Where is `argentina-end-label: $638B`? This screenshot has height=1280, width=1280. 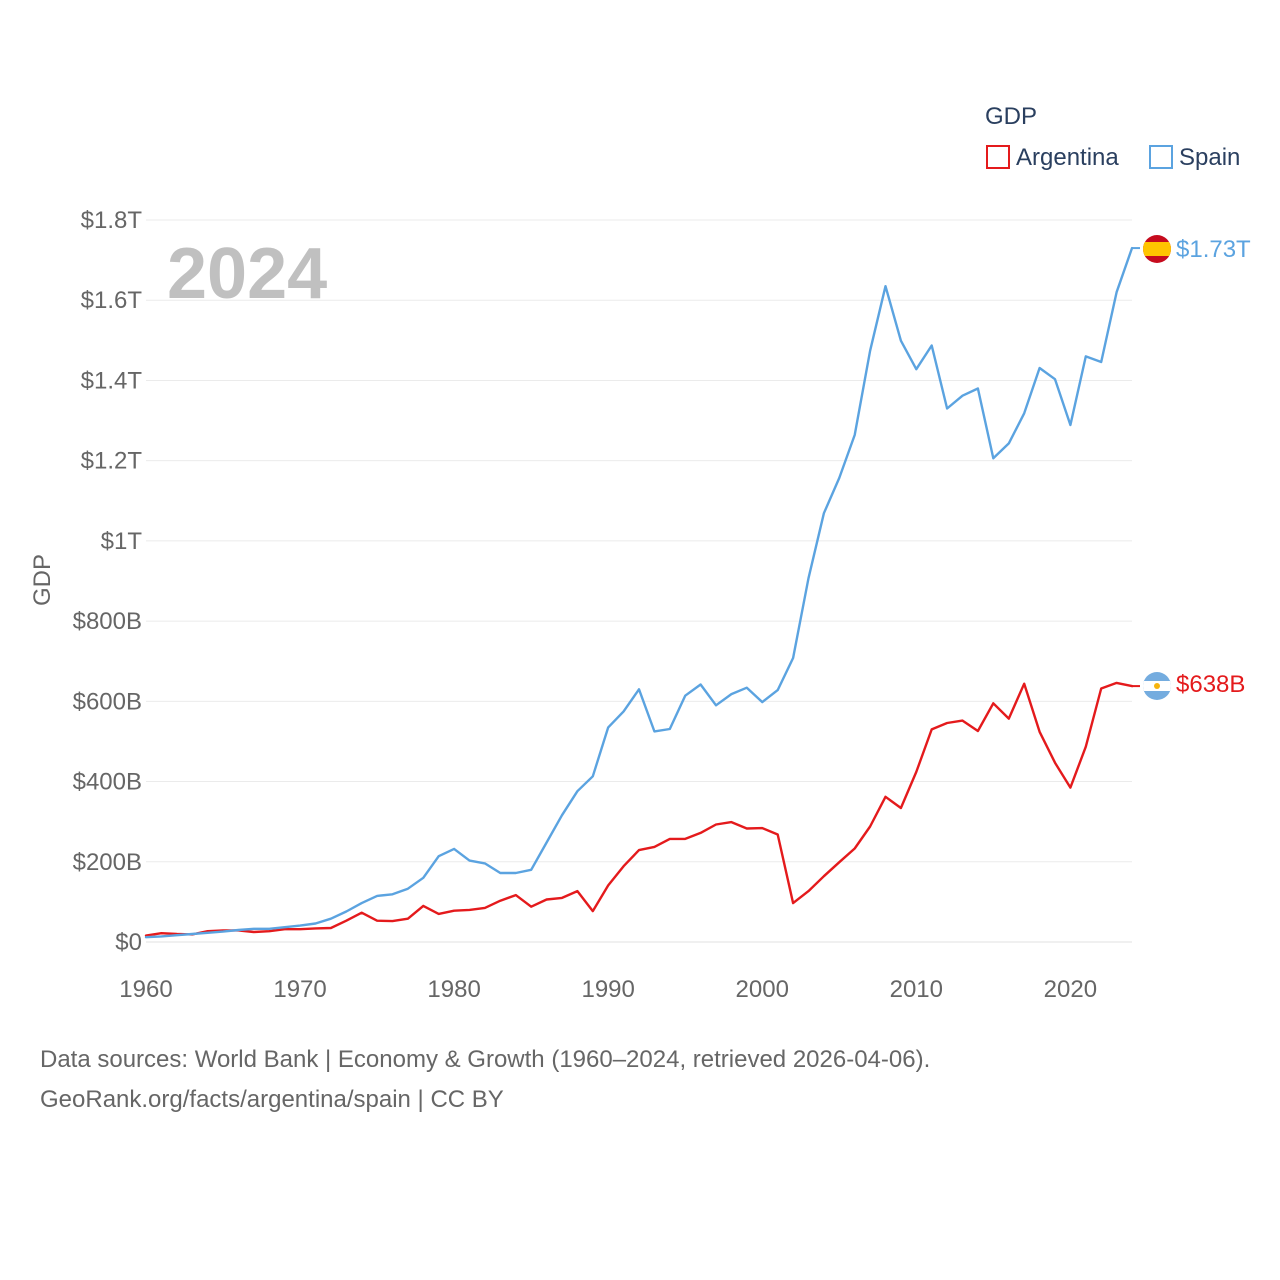 argentina-end-label: $638B is located at coordinates (1210, 684).